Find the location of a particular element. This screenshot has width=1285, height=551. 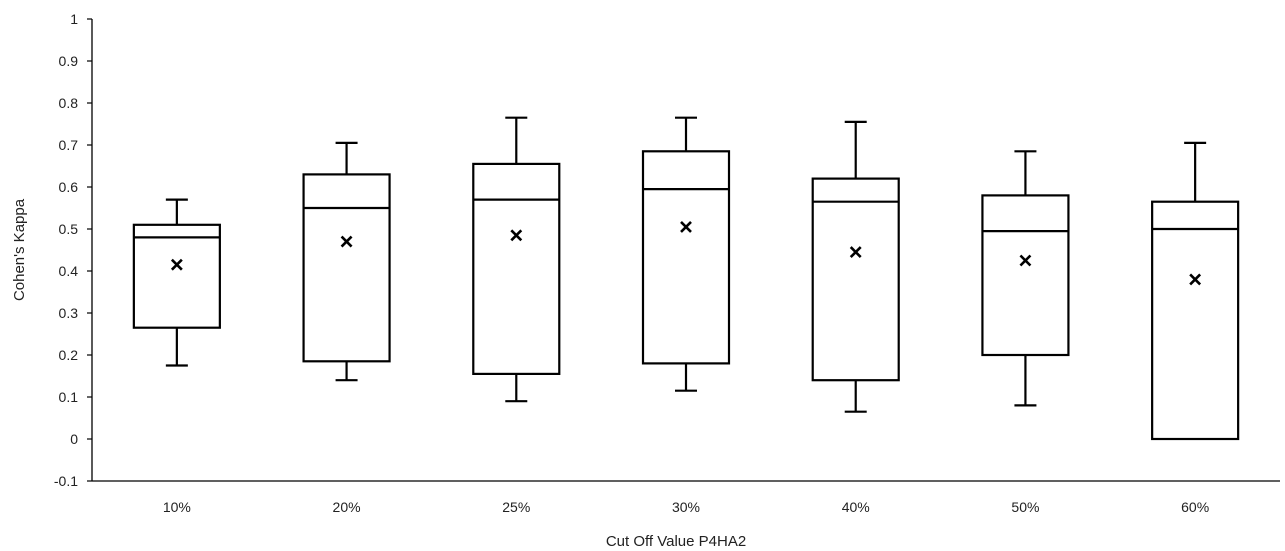

y-tick-label: 0.2 is located at coordinates (69, 355).